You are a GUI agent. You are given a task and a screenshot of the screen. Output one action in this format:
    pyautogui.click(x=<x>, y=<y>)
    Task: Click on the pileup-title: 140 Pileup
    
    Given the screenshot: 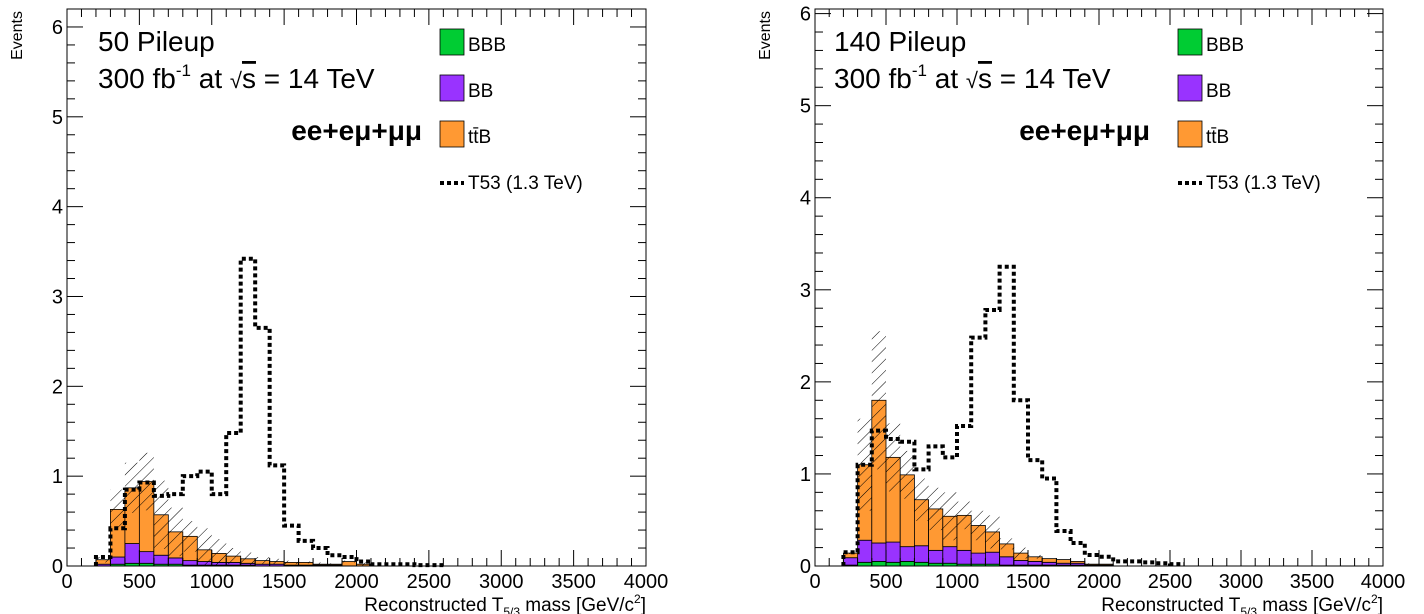 What is the action you would take?
    pyautogui.click(x=900, y=41)
    